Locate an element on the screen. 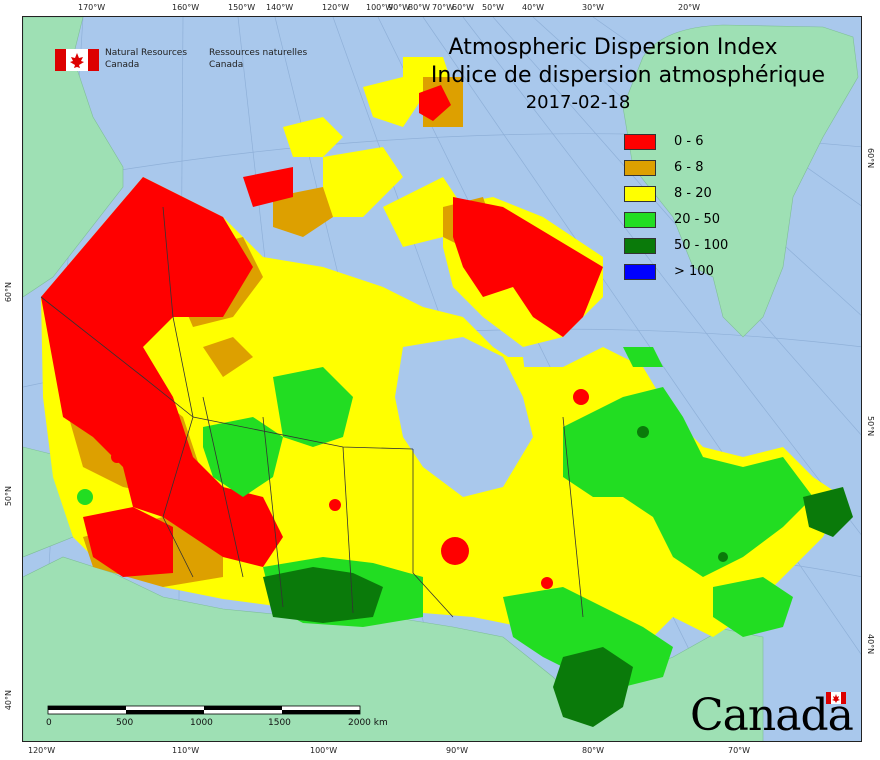 This screenshot has width=880, height=760. tick-top-100w: 100°W is located at coordinates (380, 7).